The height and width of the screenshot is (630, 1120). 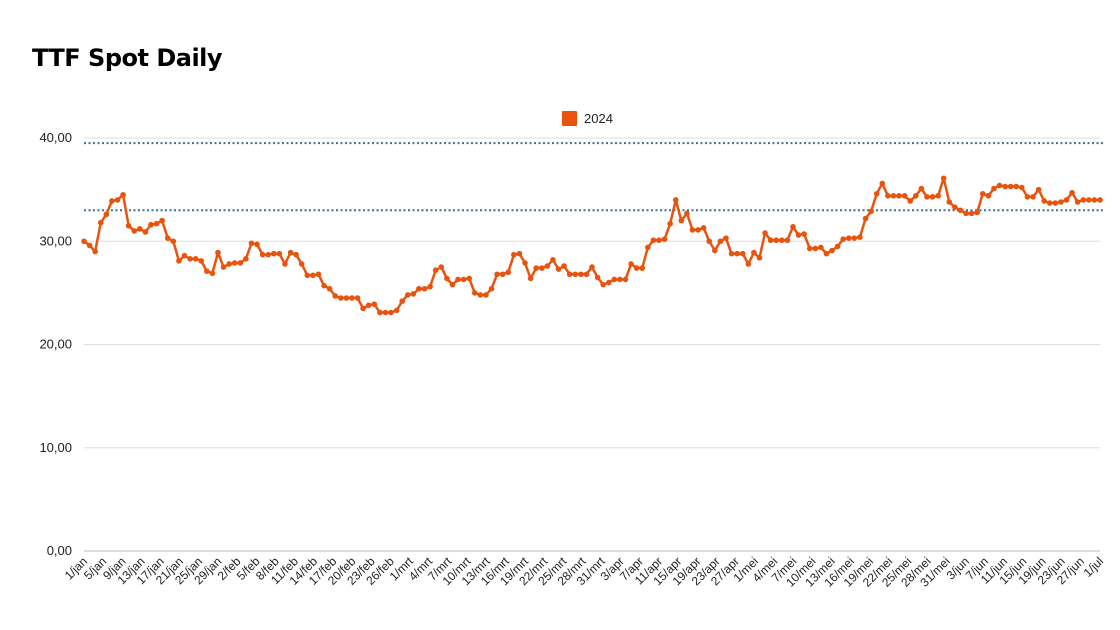 What do you see at coordinates (127, 58) in the screenshot?
I see `chart-title: TTF Spot Daily` at bounding box center [127, 58].